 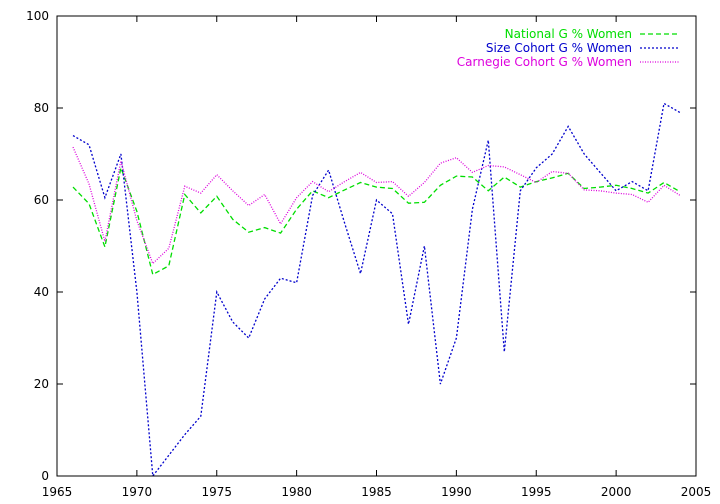 What do you see at coordinates (544, 62) in the screenshot?
I see `legend-label-3: Carnegie Cohort G % Women` at bounding box center [544, 62].